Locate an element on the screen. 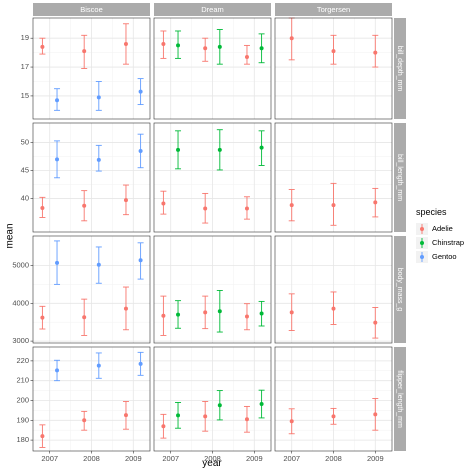 The image size is (474, 474). strip-label-bill-length-mm: bill_length_mm is located at coordinates (399, 177).